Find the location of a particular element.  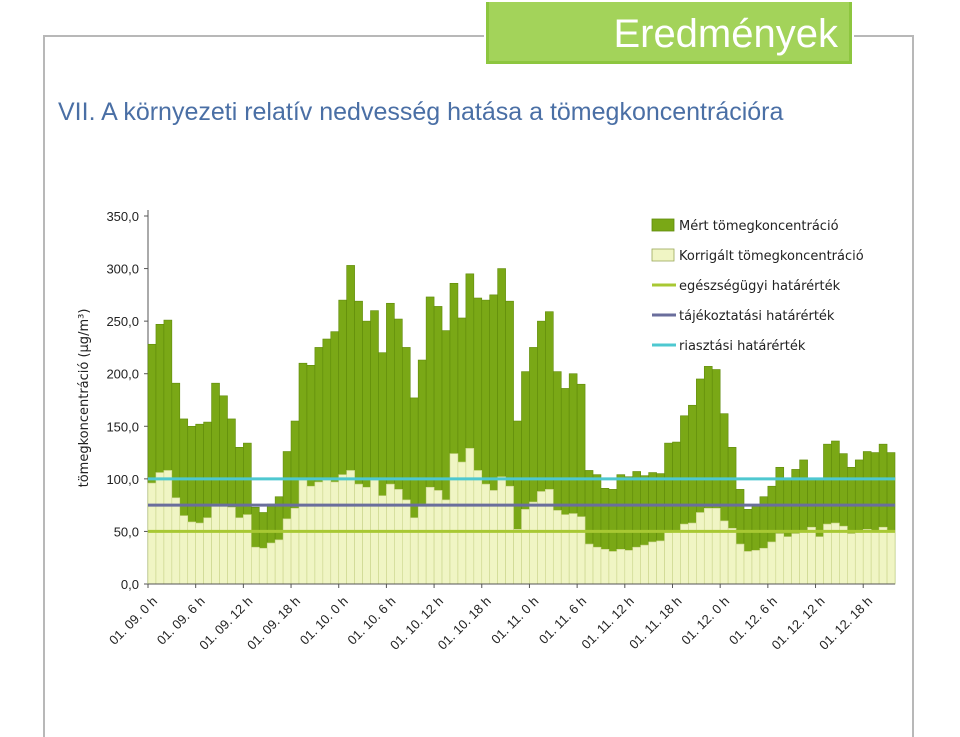

title-banner-inner is located at coordinates (669, 31).